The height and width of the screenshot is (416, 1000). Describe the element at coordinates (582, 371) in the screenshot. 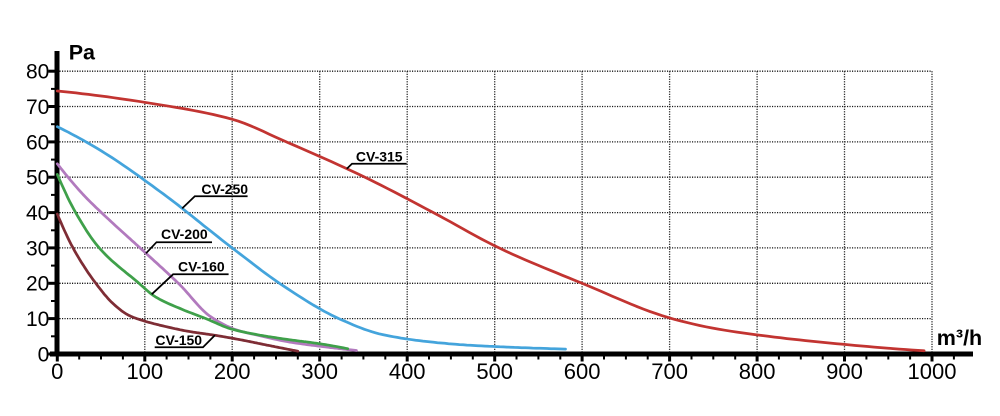

I see `svg-text: 600` at that location.